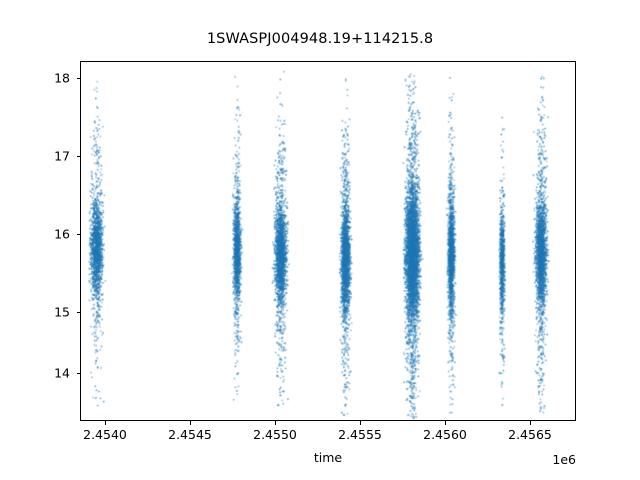 The height and width of the screenshot is (480, 640). What do you see at coordinates (190, 434) in the screenshot?
I see `x-tick-label: 2.4545` at bounding box center [190, 434].